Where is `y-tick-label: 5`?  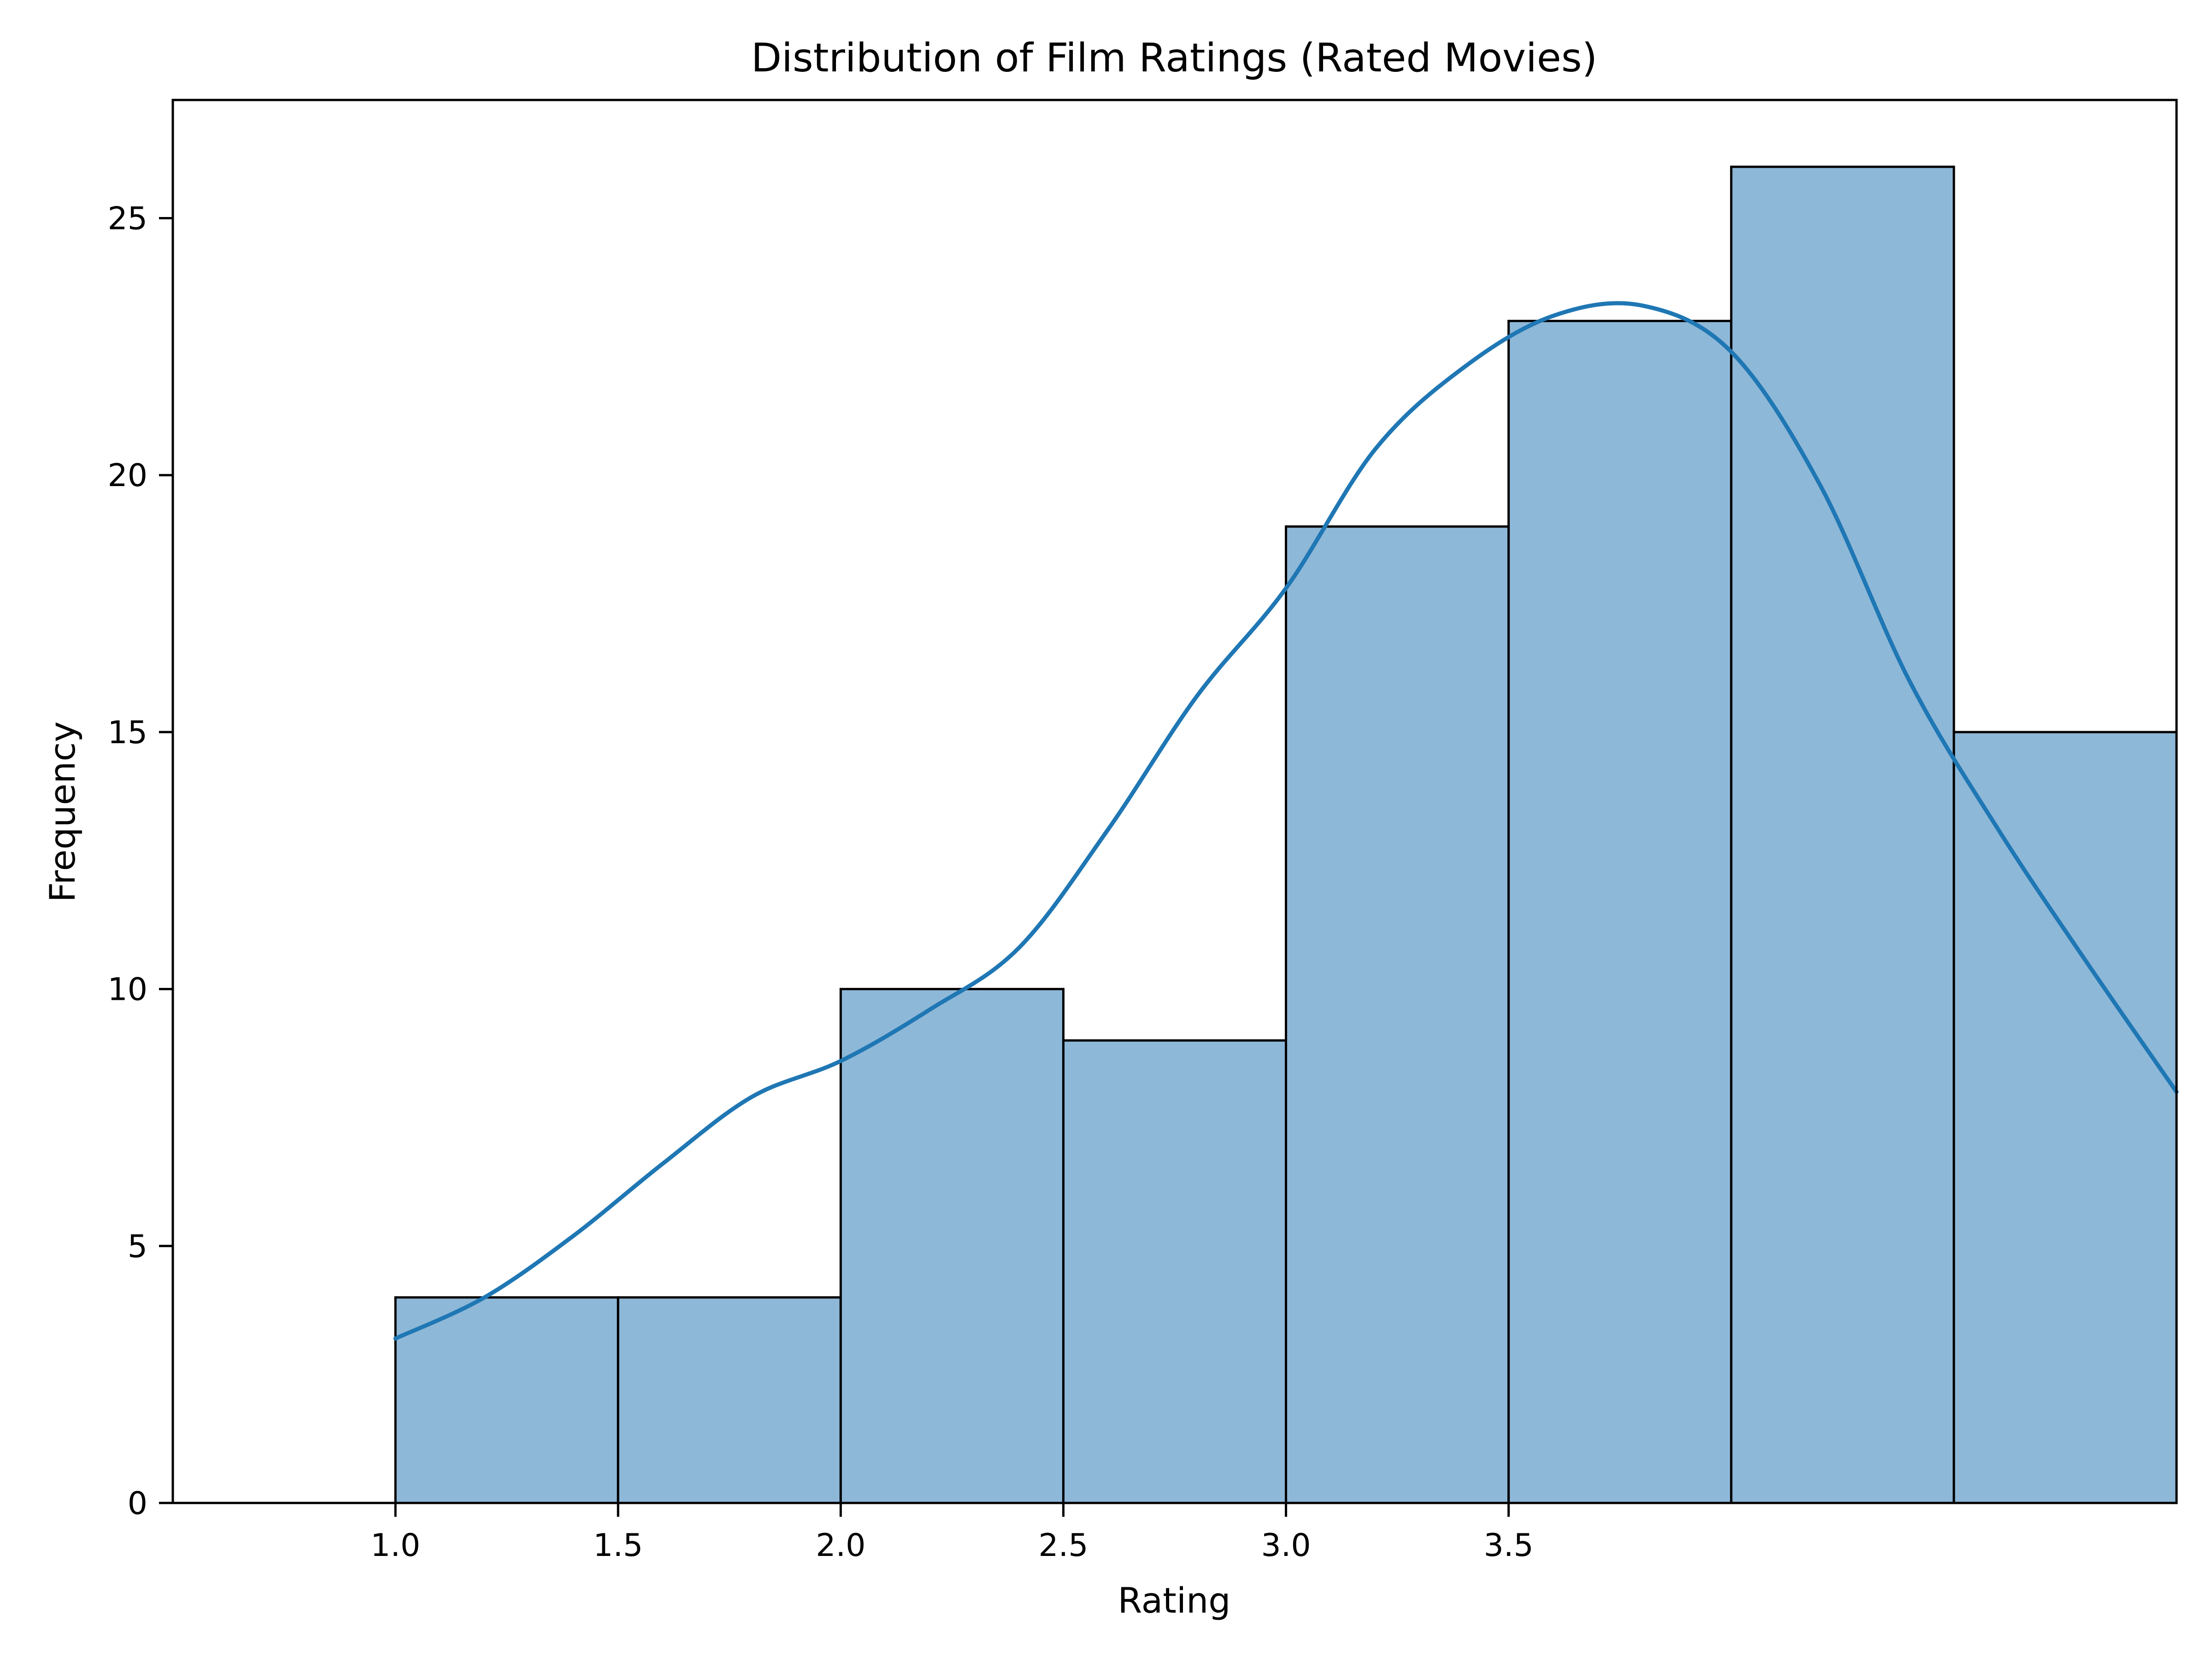
y-tick-label: 5 is located at coordinates (137, 1246).